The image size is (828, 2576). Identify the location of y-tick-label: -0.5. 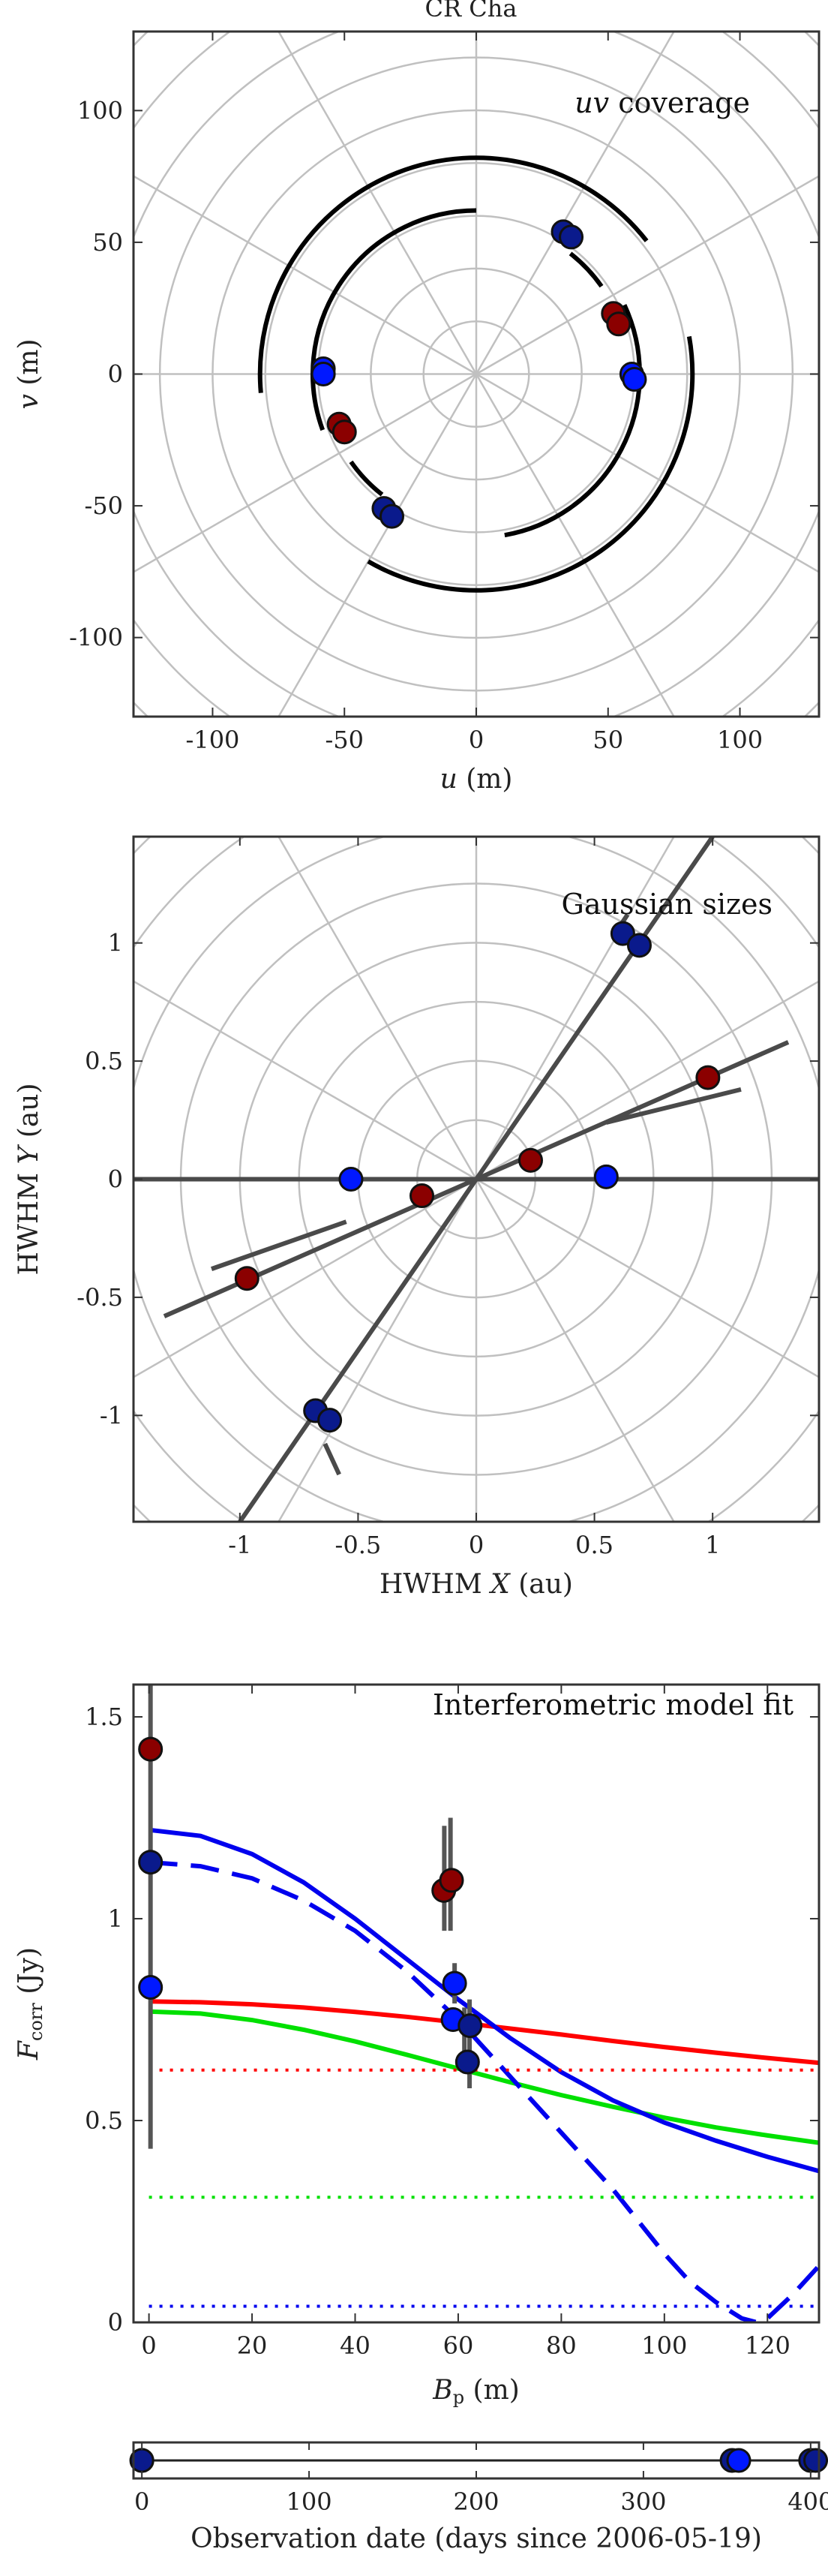
(99, 1297).